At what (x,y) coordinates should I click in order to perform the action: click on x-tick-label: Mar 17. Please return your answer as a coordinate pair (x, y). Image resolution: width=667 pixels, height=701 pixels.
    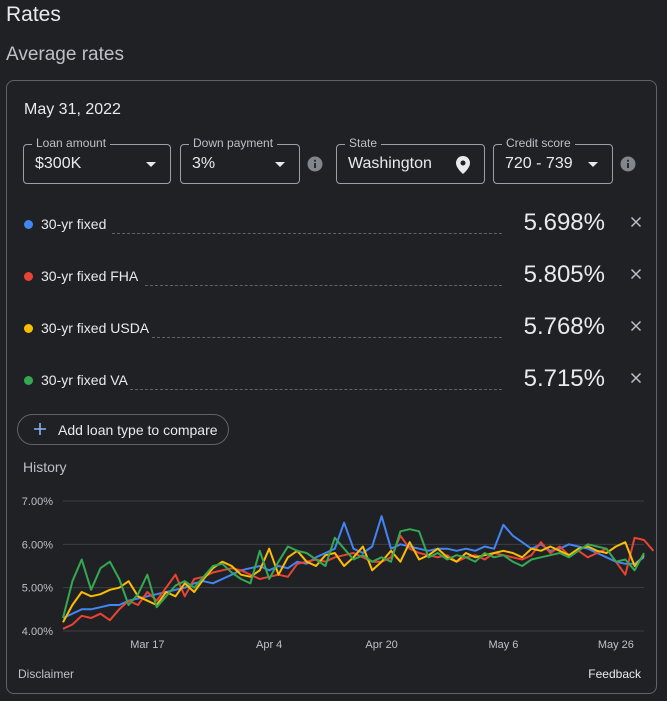
    Looking at the image, I should click on (147, 645).